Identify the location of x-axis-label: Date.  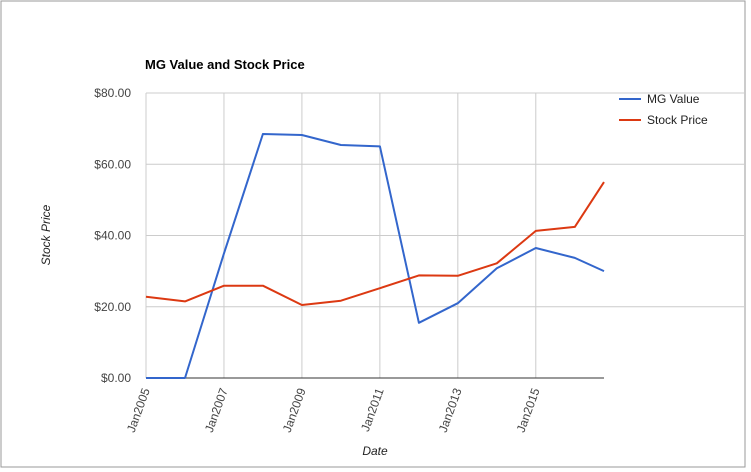
(375, 451).